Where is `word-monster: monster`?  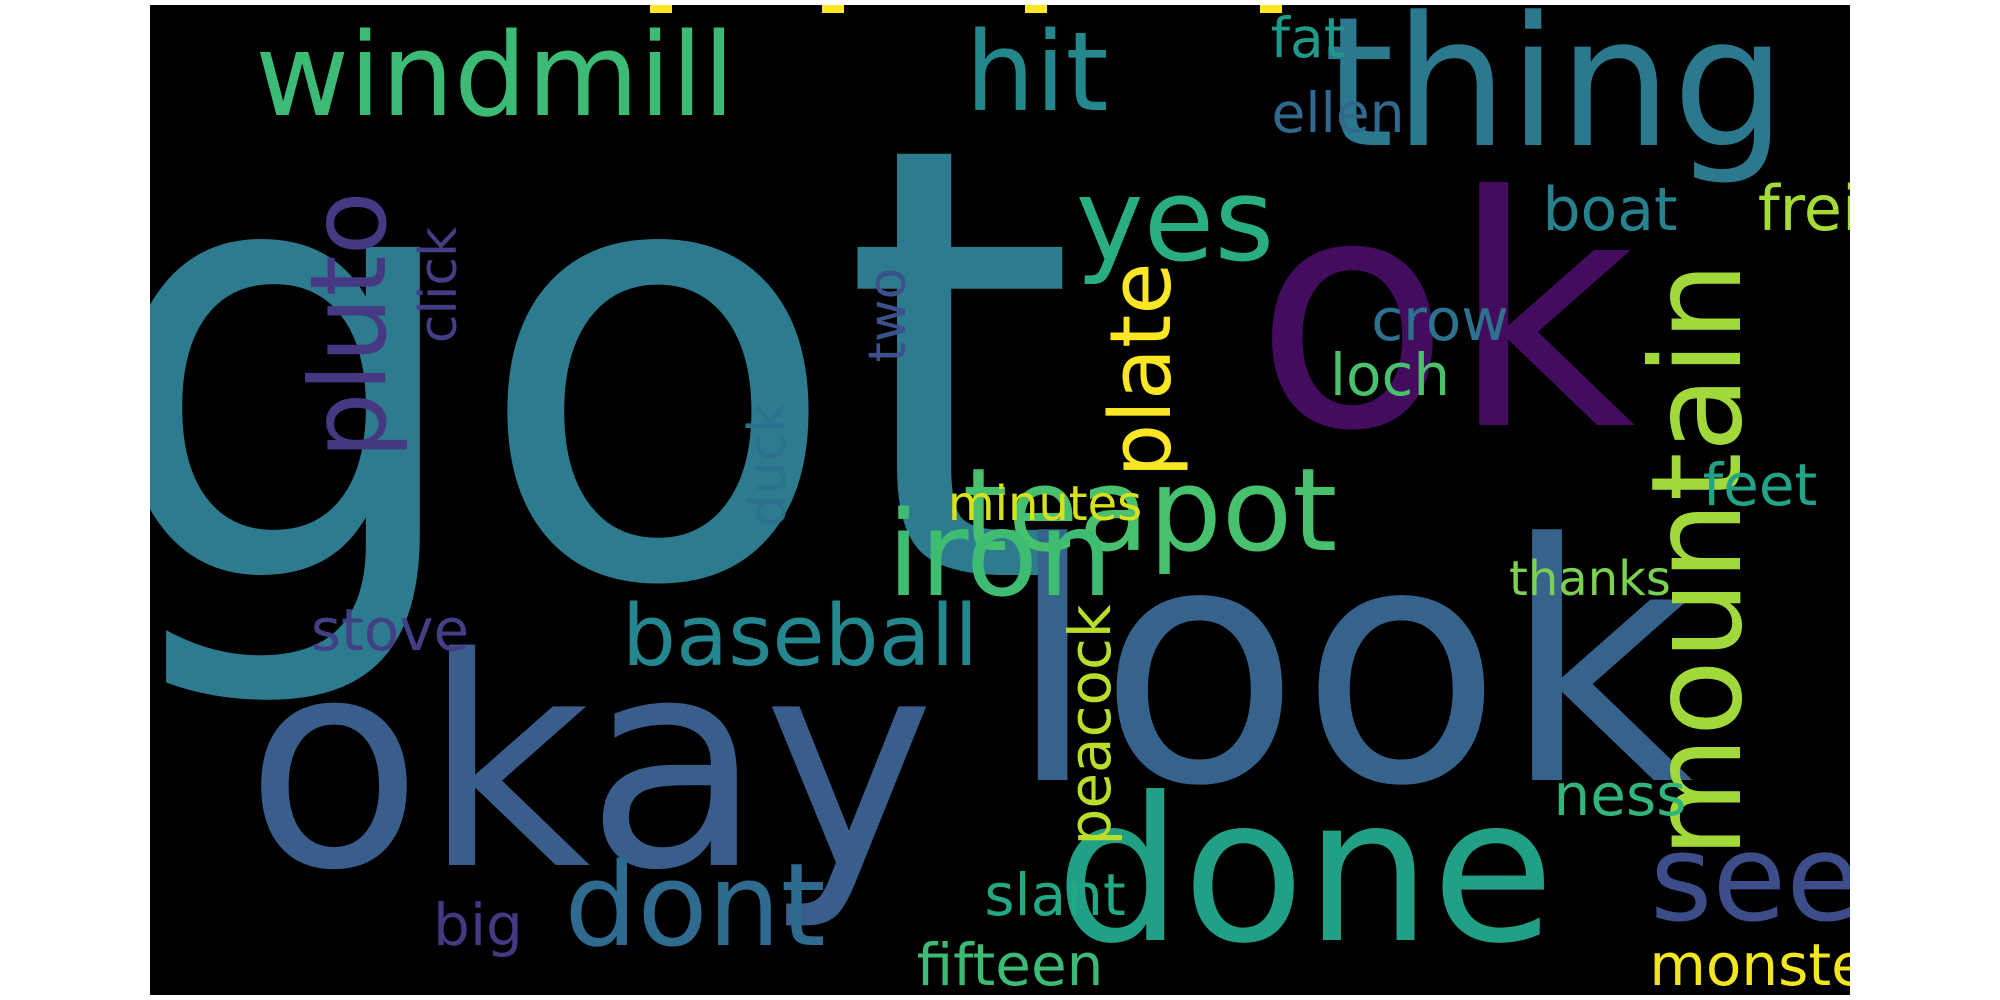 word-monster: monster is located at coordinates (1749, 963).